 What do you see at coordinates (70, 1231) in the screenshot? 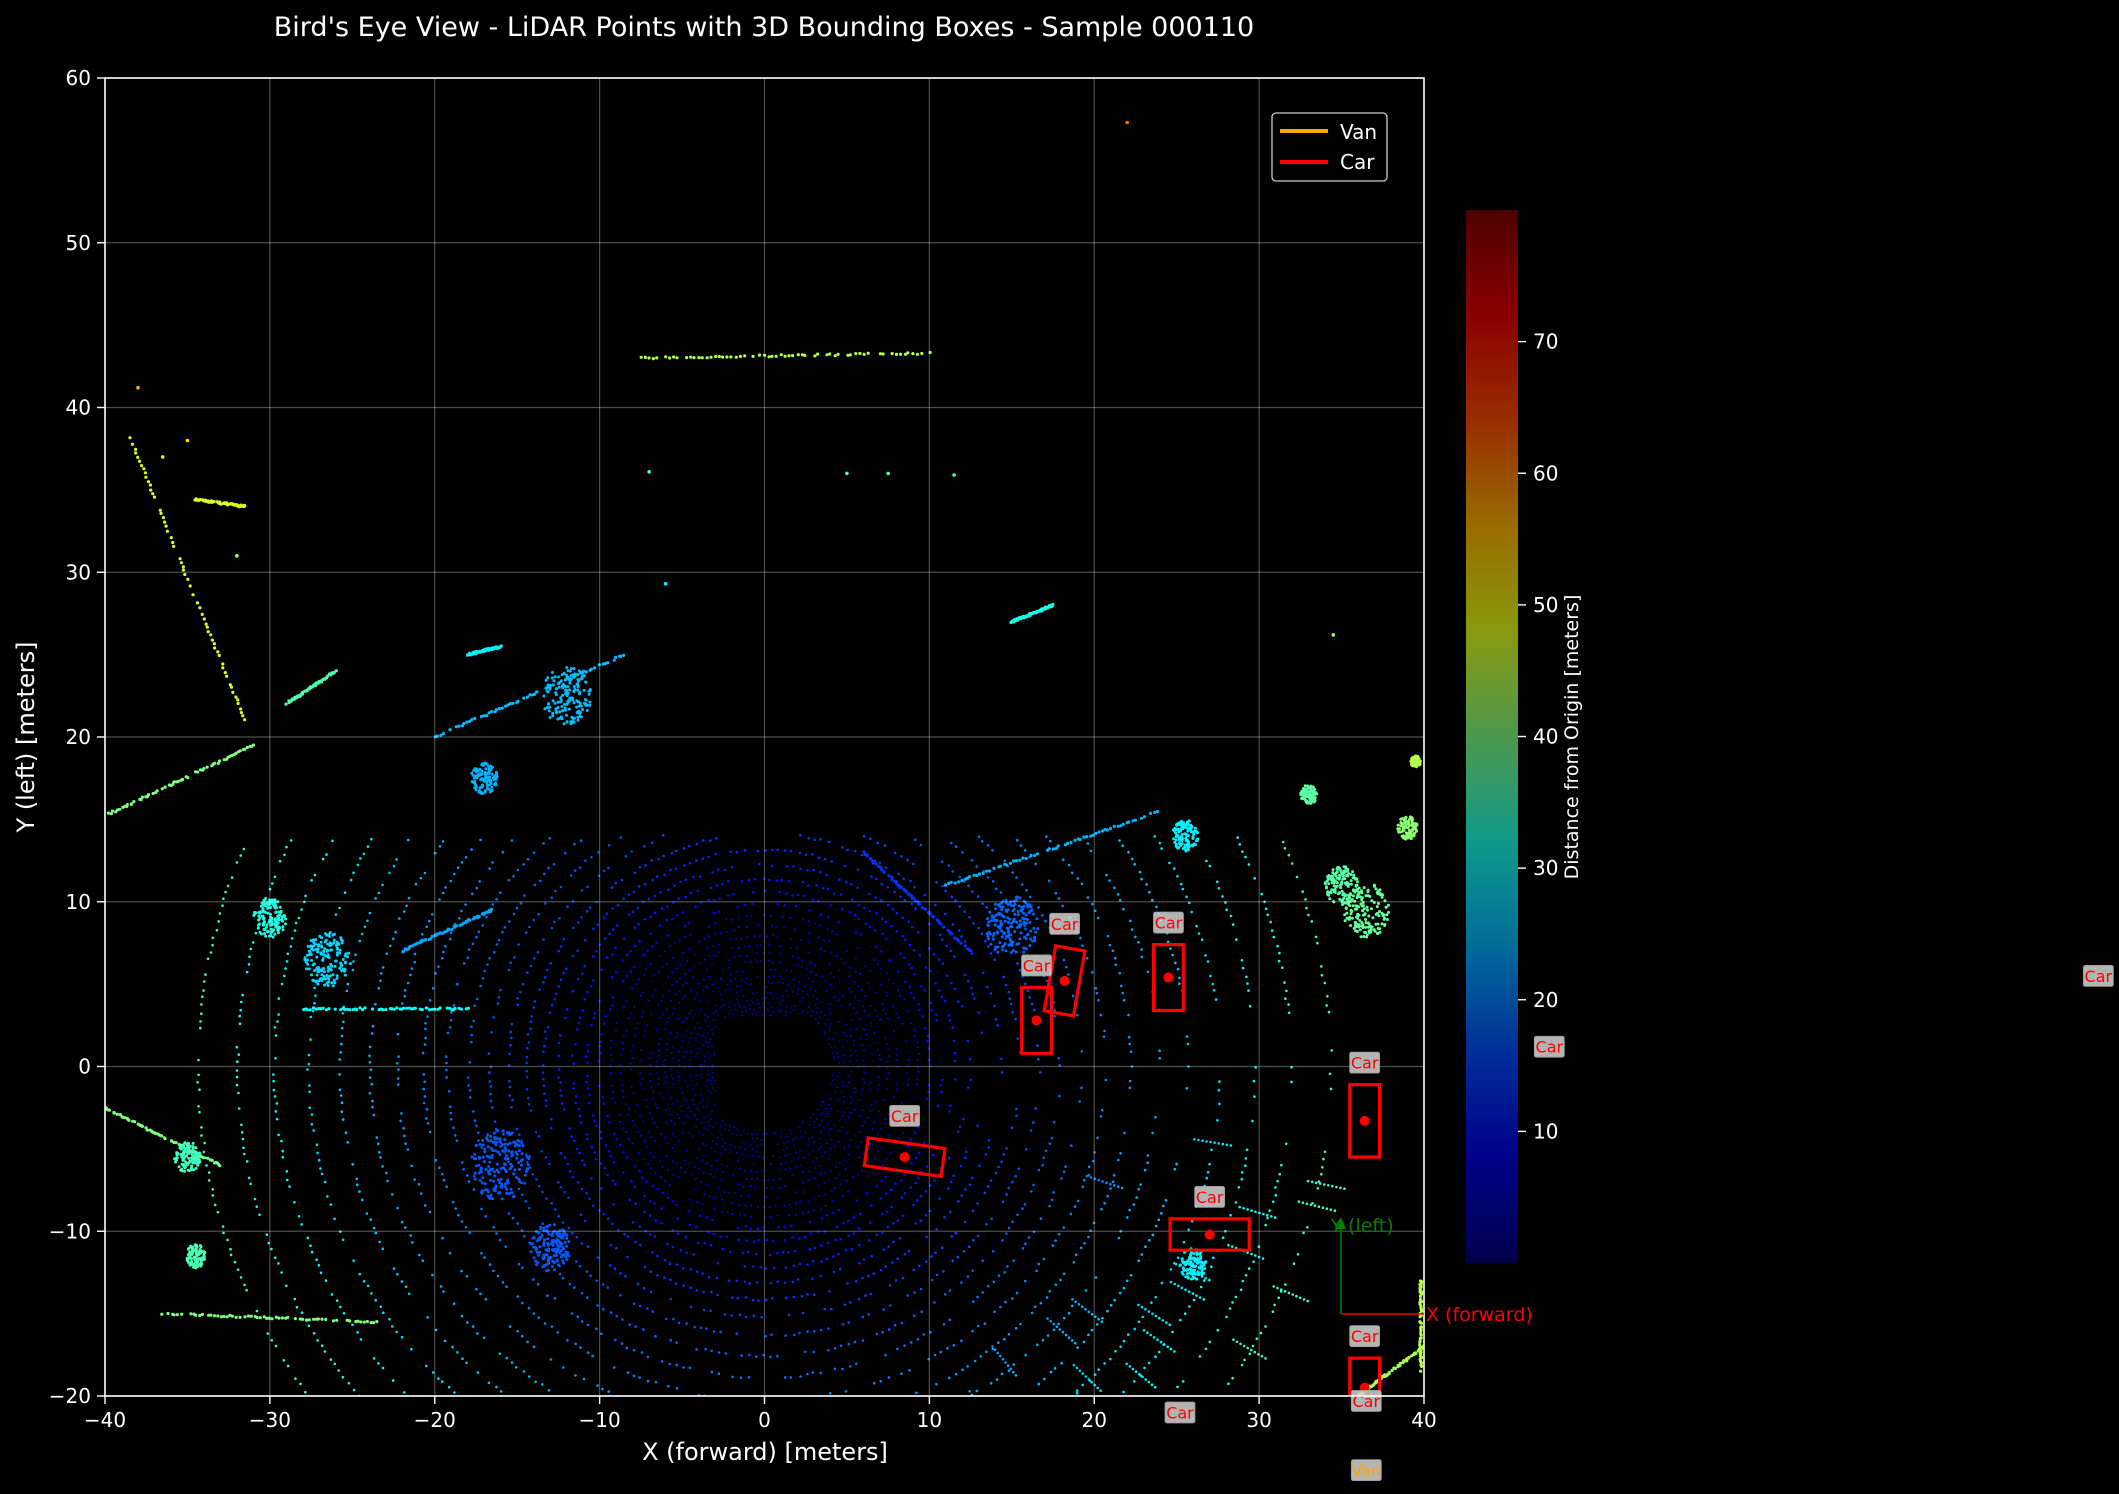
I see `y-tick-label: −10` at bounding box center [70, 1231].